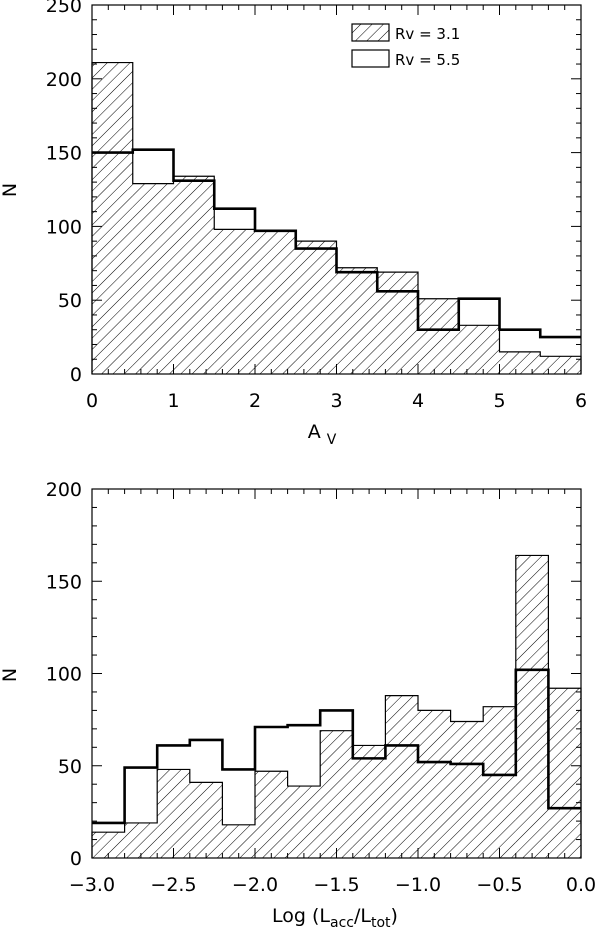 This screenshot has height=933, width=600. Describe the element at coordinates (342, 923) in the screenshot. I see `x-axis-title-subscript-acc: acc` at that location.